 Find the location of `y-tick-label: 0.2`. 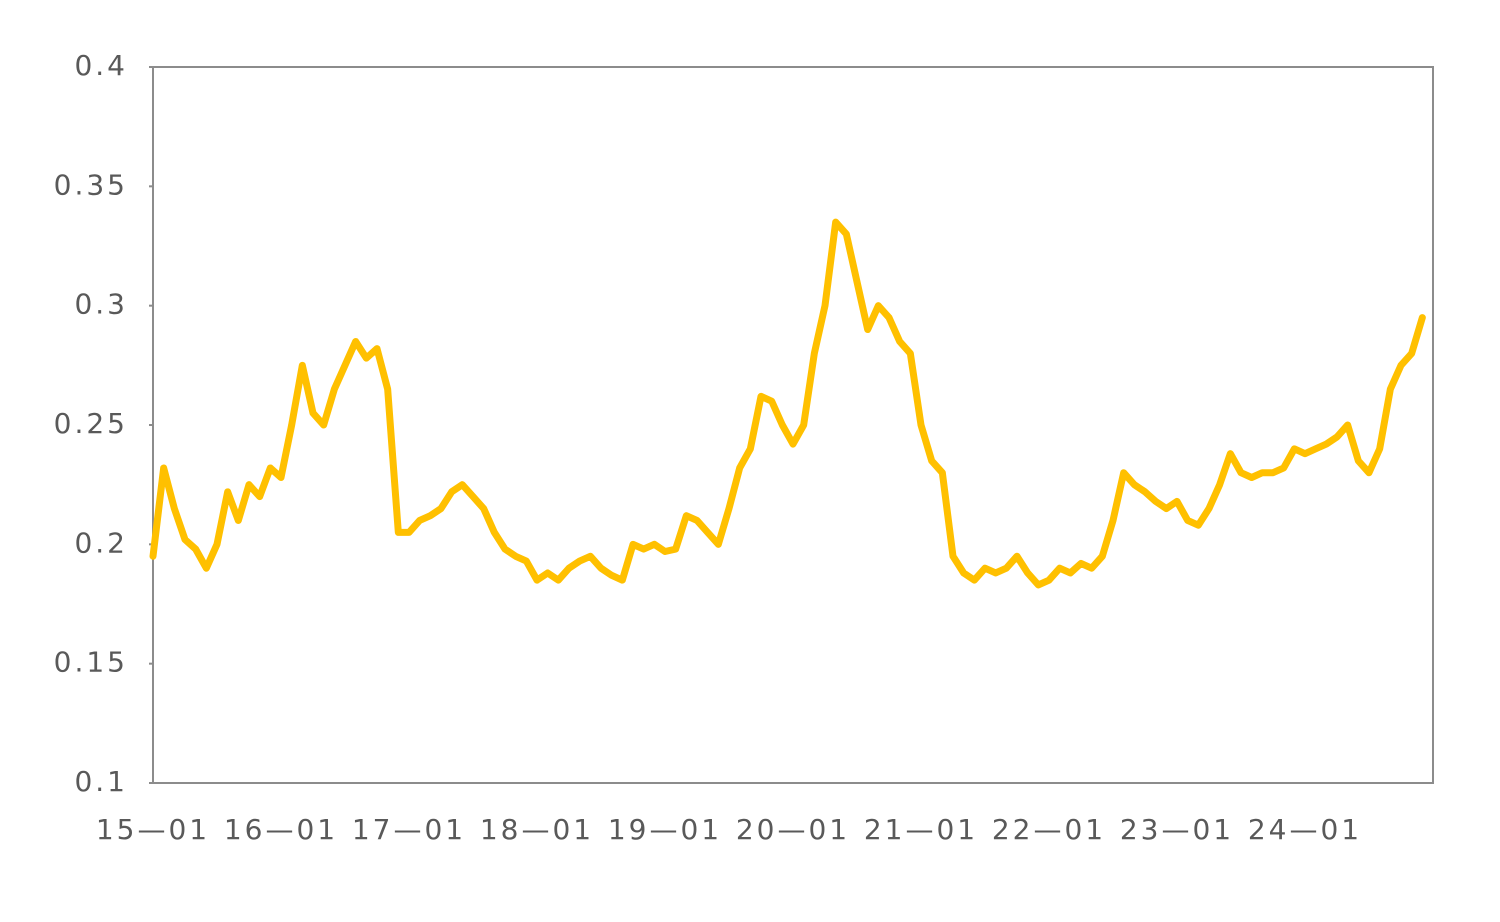

y-tick-label: 0.2 is located at coordinates (101, 542).